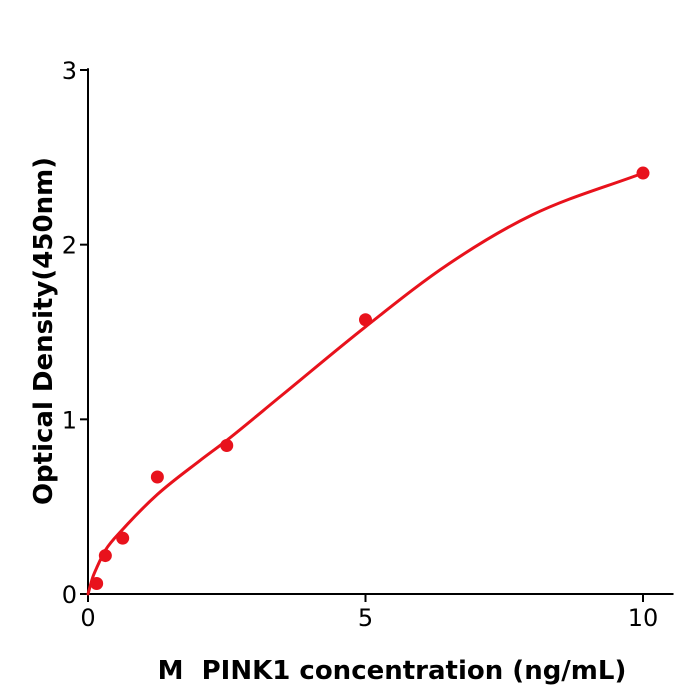 The image size is (700, 700). What do you see at coordinates (365, 618) in the screenshot?
I see `x-tick-label: 5` at bounding box center [365, 618].